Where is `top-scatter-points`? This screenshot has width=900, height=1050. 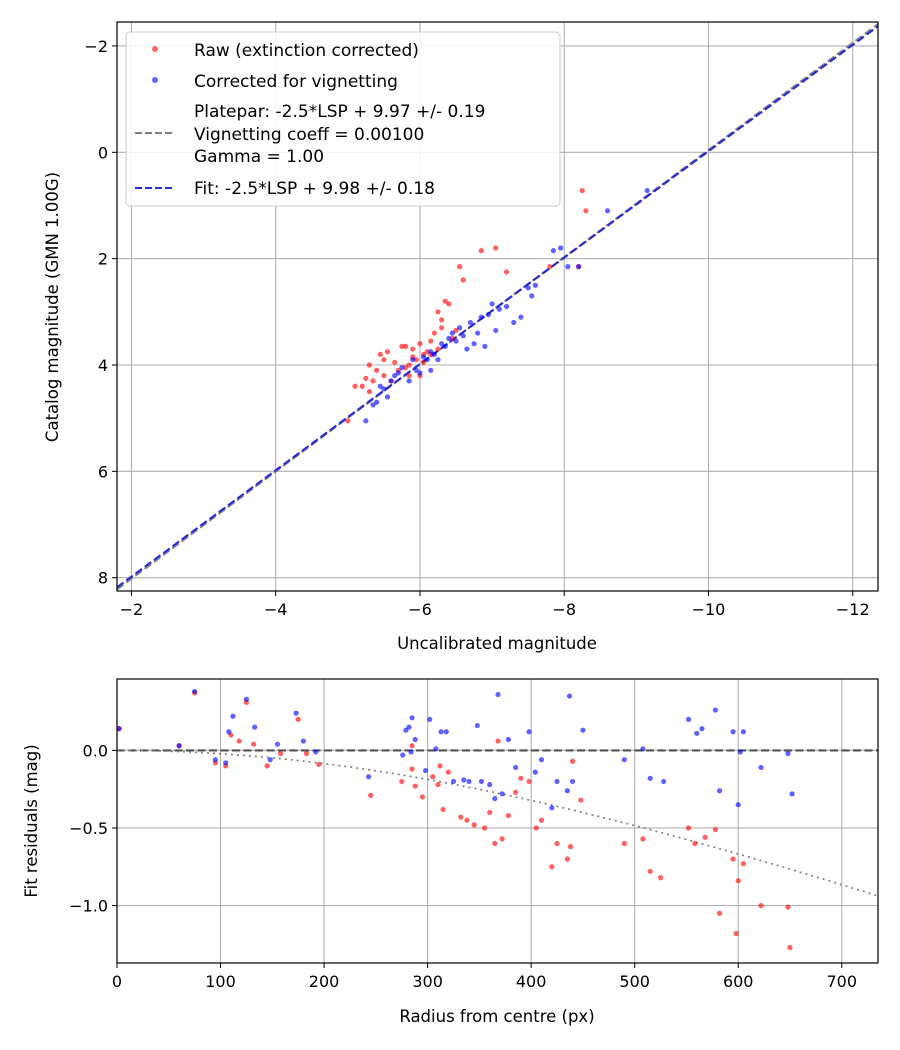
top-scatter-points is located at coordinates (497, 305).